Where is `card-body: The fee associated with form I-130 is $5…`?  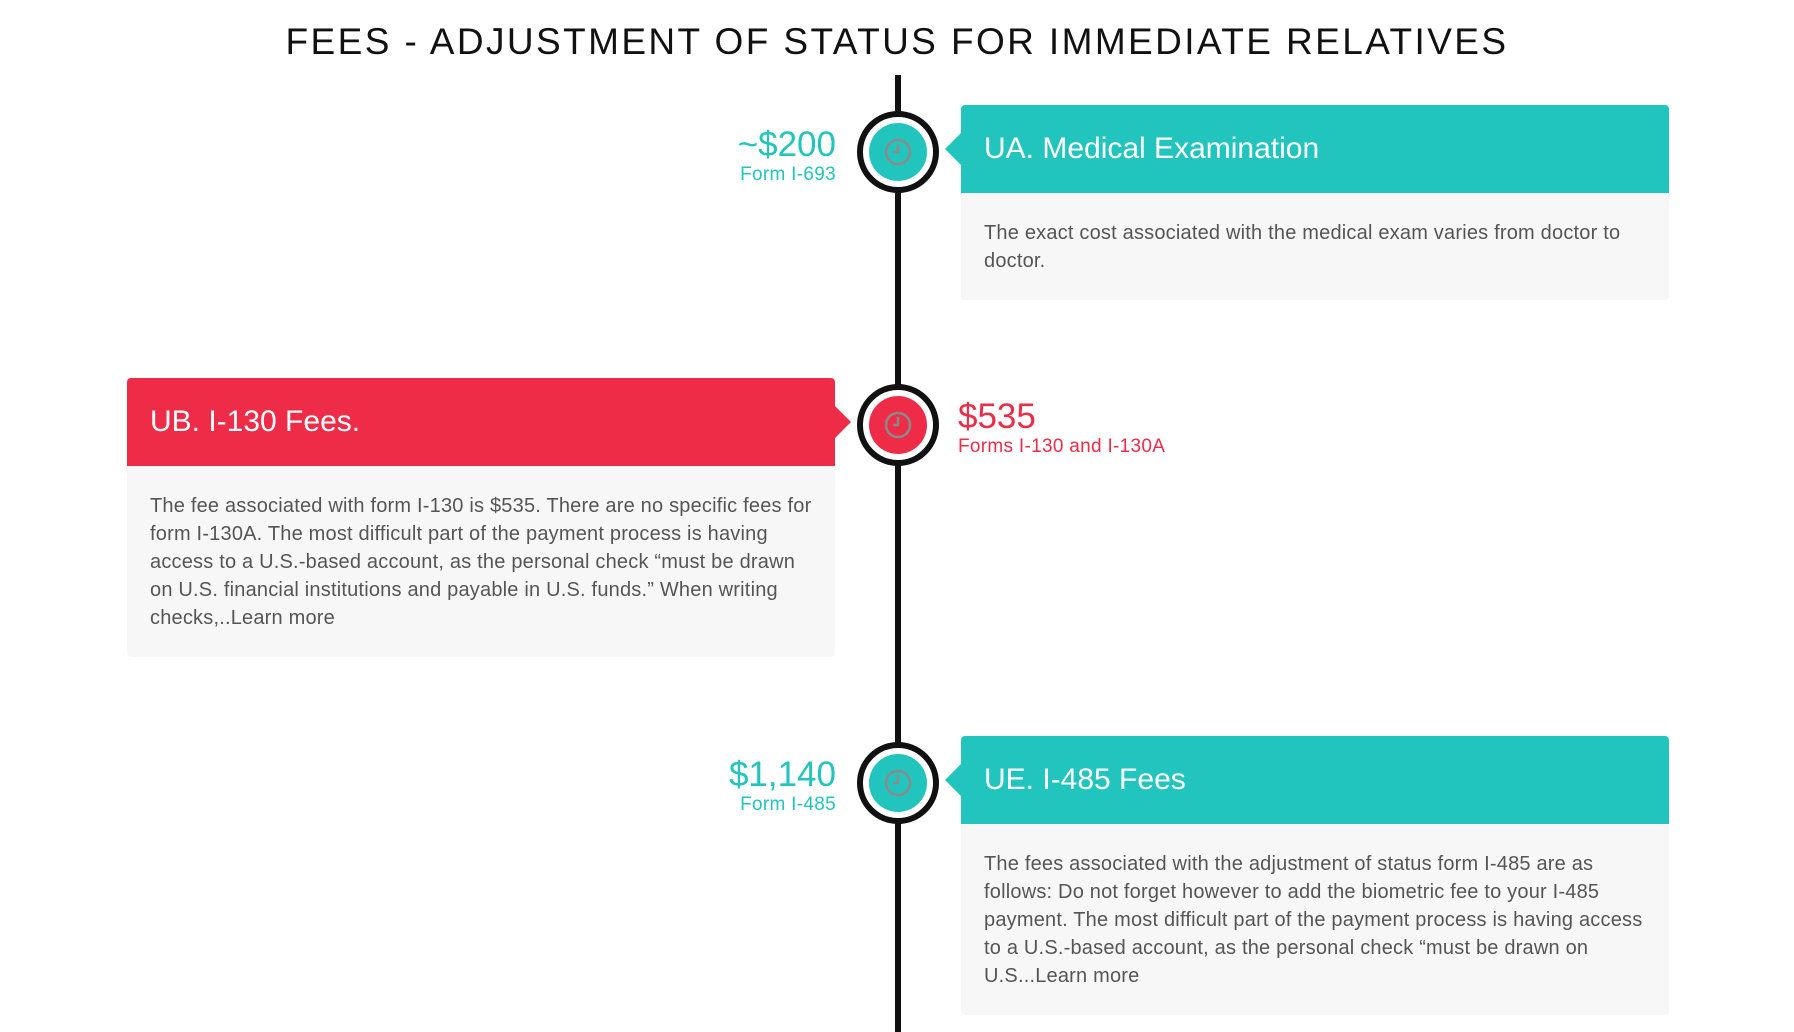 card-body: The fee associated with form I-130 is $5… is located at coordinates (481, 561).